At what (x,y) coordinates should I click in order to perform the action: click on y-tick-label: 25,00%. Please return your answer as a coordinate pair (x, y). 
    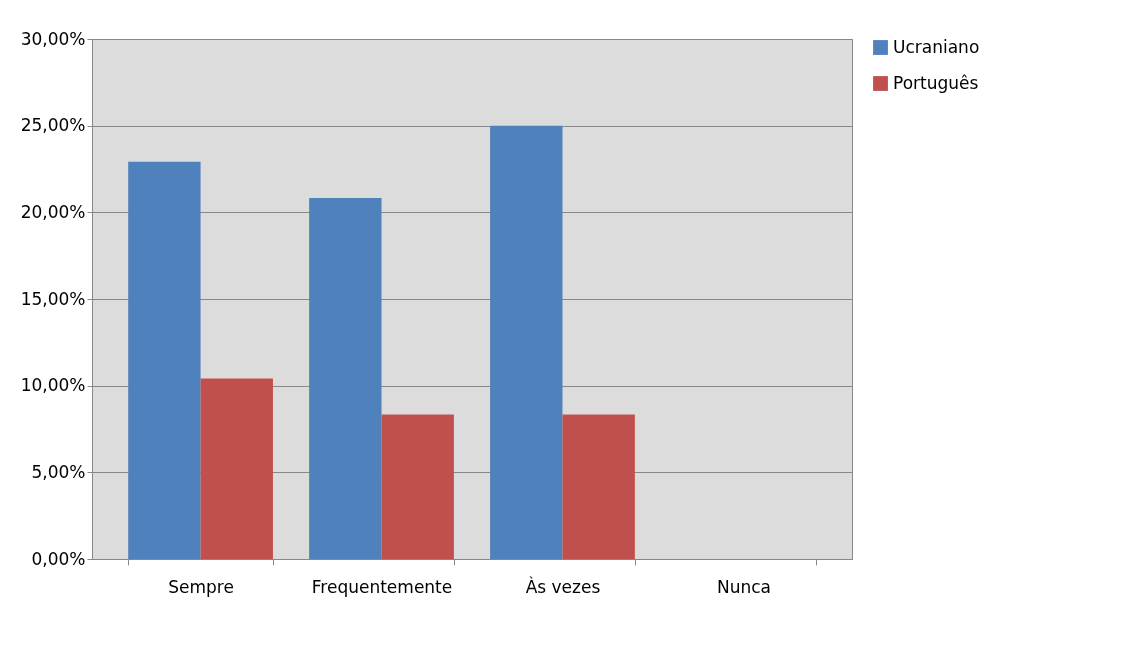
    Looking at the image, I should click on (53, 125).